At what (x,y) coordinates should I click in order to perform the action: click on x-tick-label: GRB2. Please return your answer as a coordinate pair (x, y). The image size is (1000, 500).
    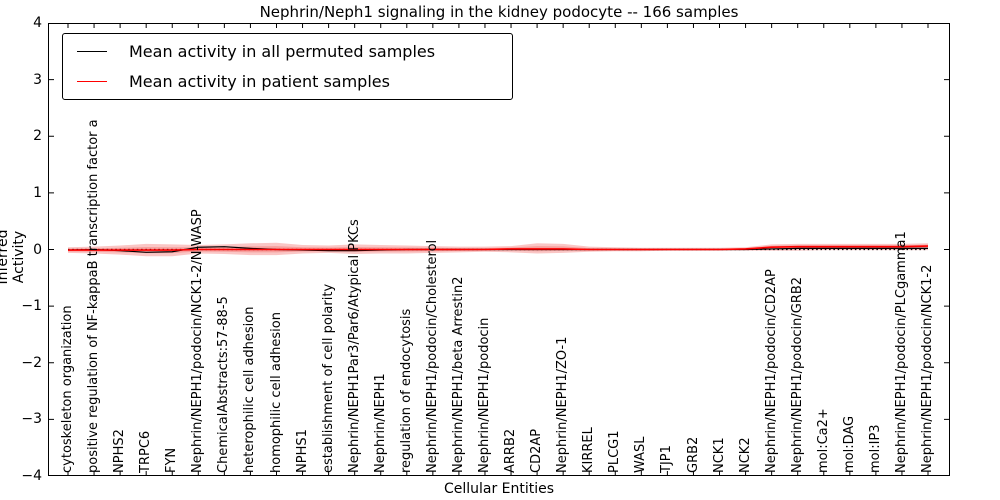
    Looking at the image, I should click on (693, 454).